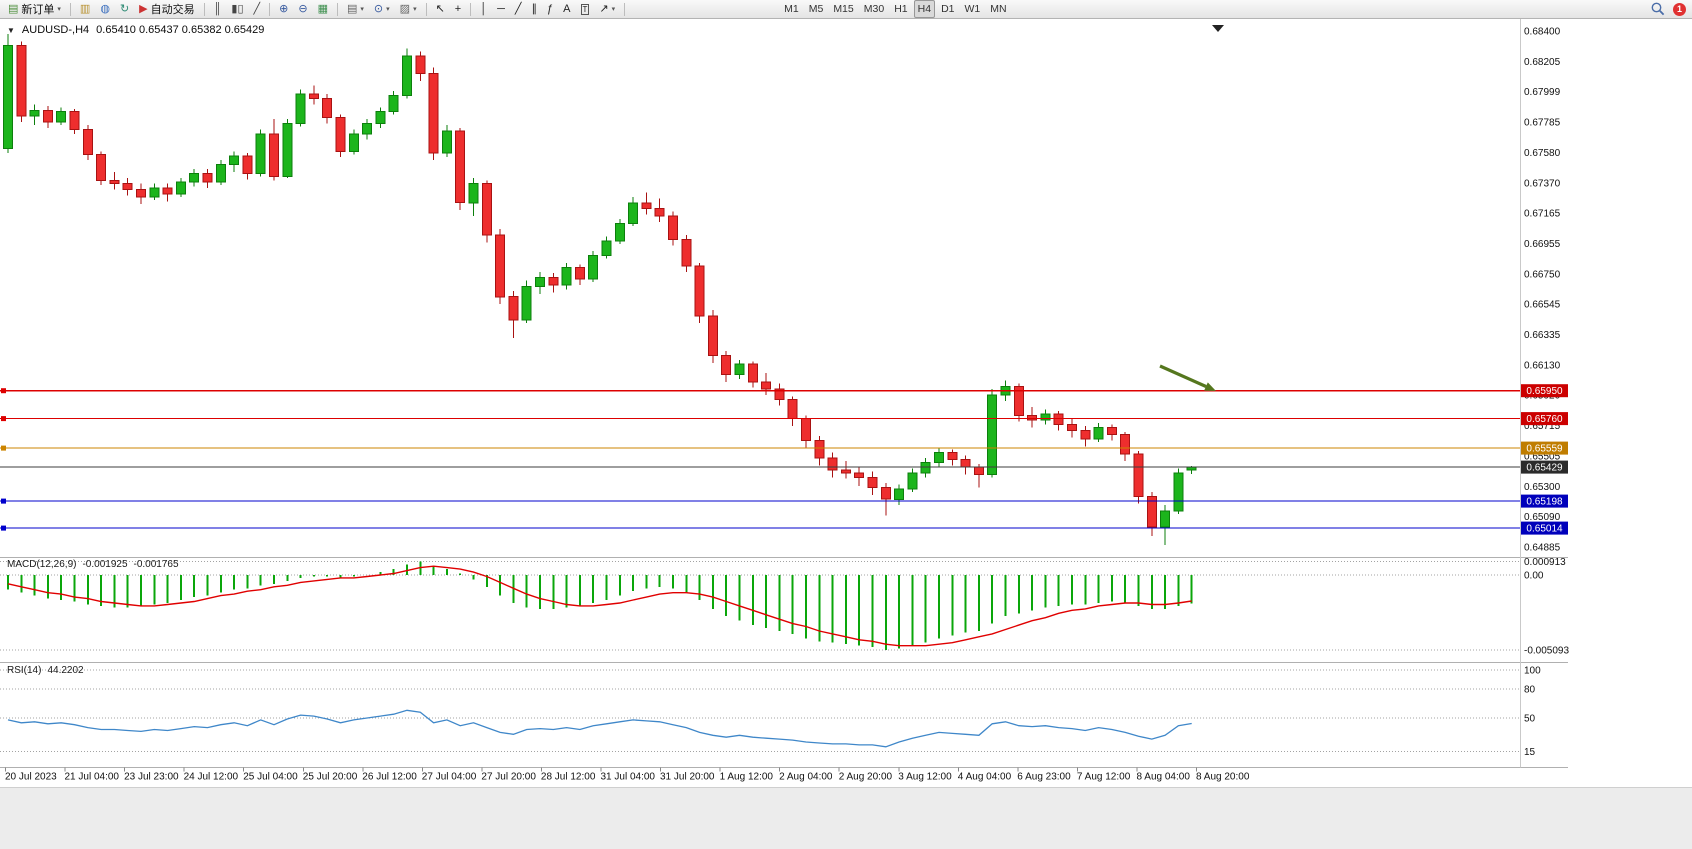  Describe the element at coordinates (408, 9) in the screenshot. I see `templates-button: ▨ ▾` at that location.